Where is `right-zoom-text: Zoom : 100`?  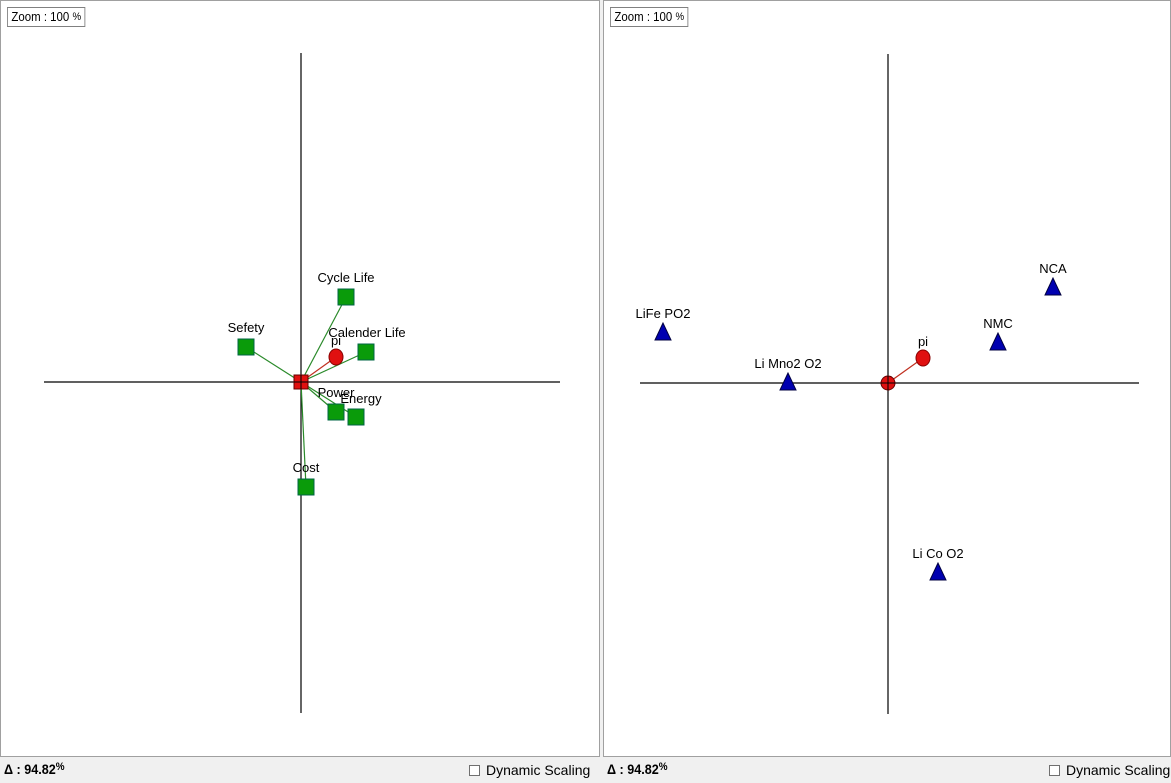
right-zoom-text: Zoom : 100 is located at coordinates (643, 16).